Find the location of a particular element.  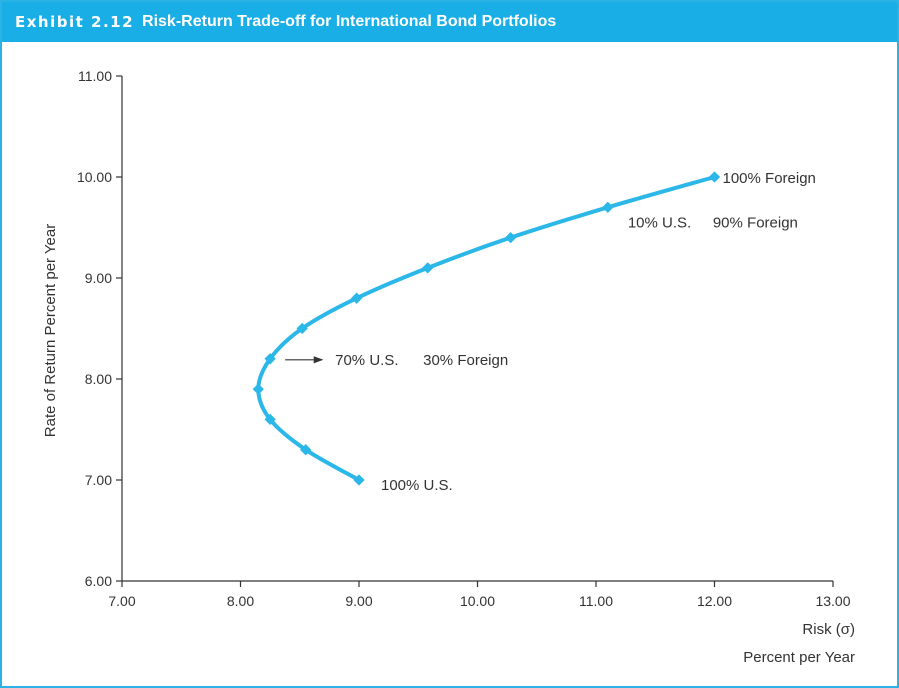

x-tick-label: 11.00 is located at coordinates (596, 601).